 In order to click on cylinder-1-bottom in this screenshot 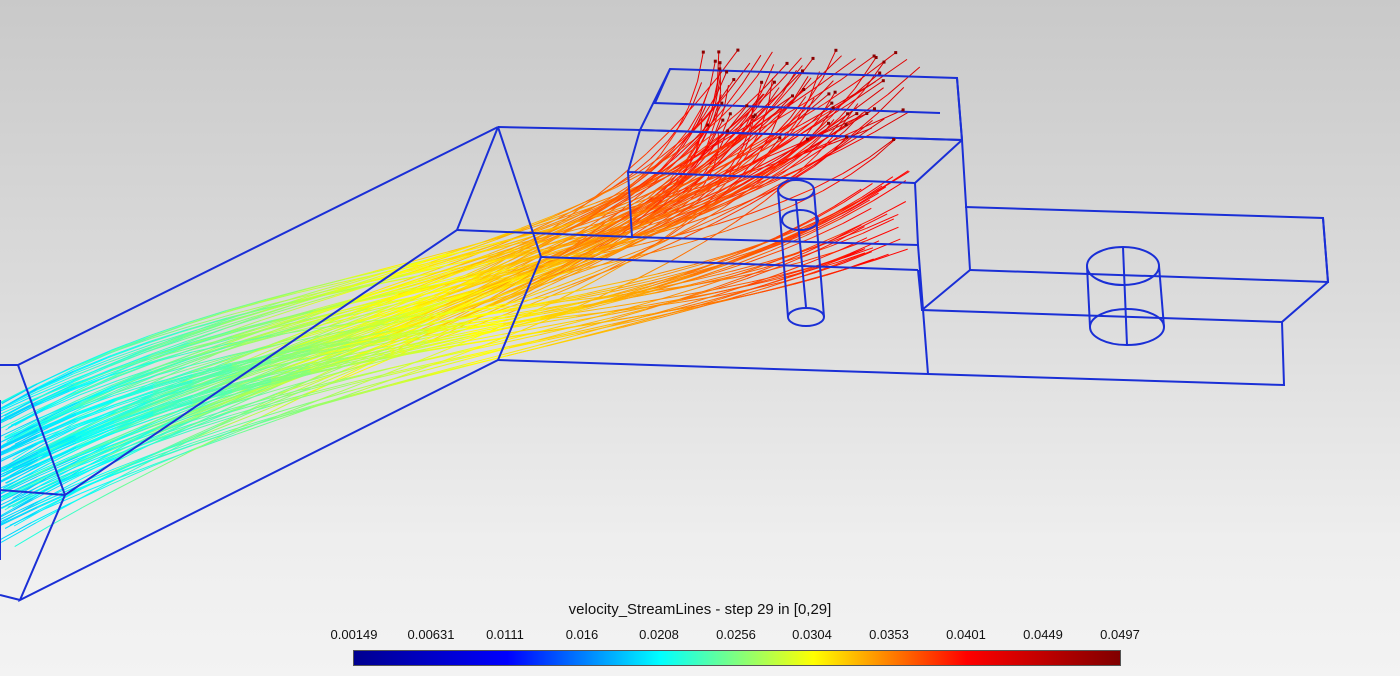, I will do `click(806, 317)`.